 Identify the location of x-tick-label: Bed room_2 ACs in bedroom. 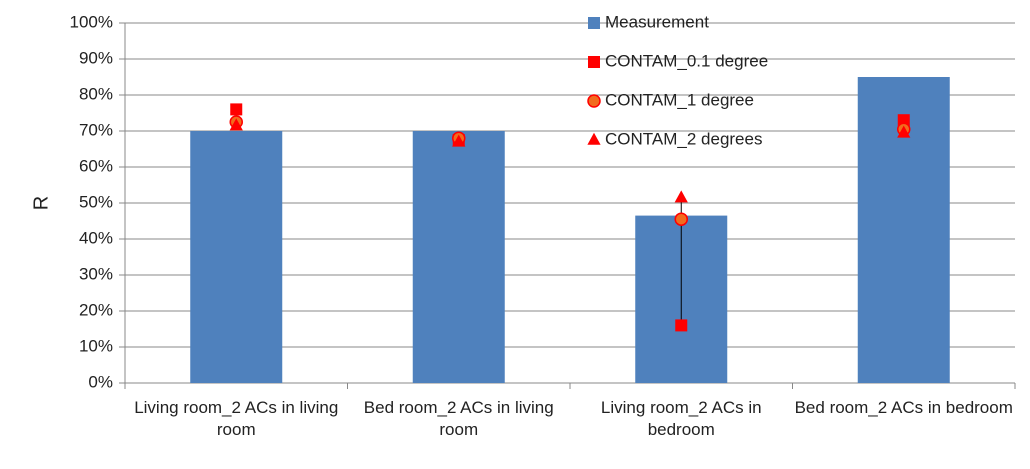
(903, 407).